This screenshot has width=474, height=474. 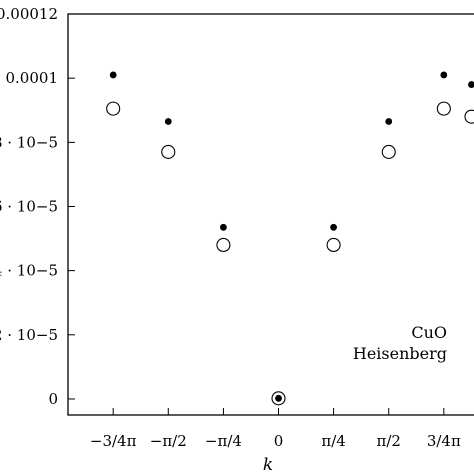 I want to click on y-tick-label: 0, so click(x=53, y=399).